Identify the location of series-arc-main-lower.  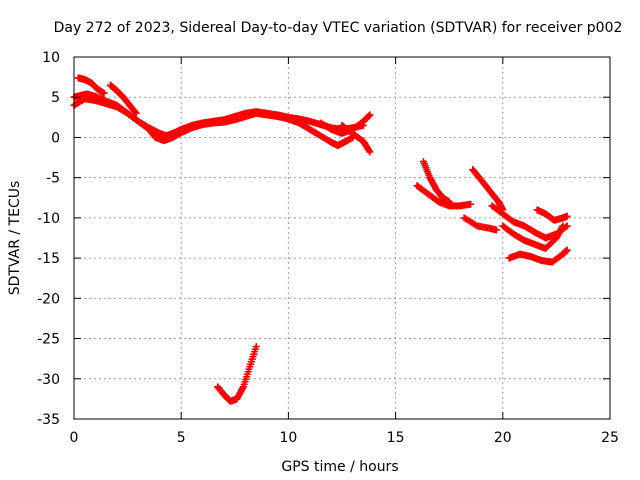
(213, 122).